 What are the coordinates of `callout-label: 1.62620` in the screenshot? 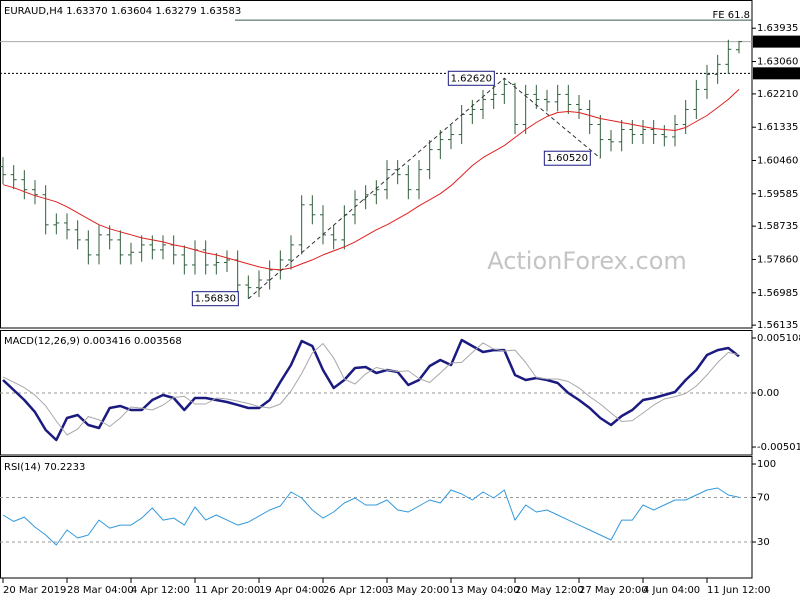 It's located at (471, 78).